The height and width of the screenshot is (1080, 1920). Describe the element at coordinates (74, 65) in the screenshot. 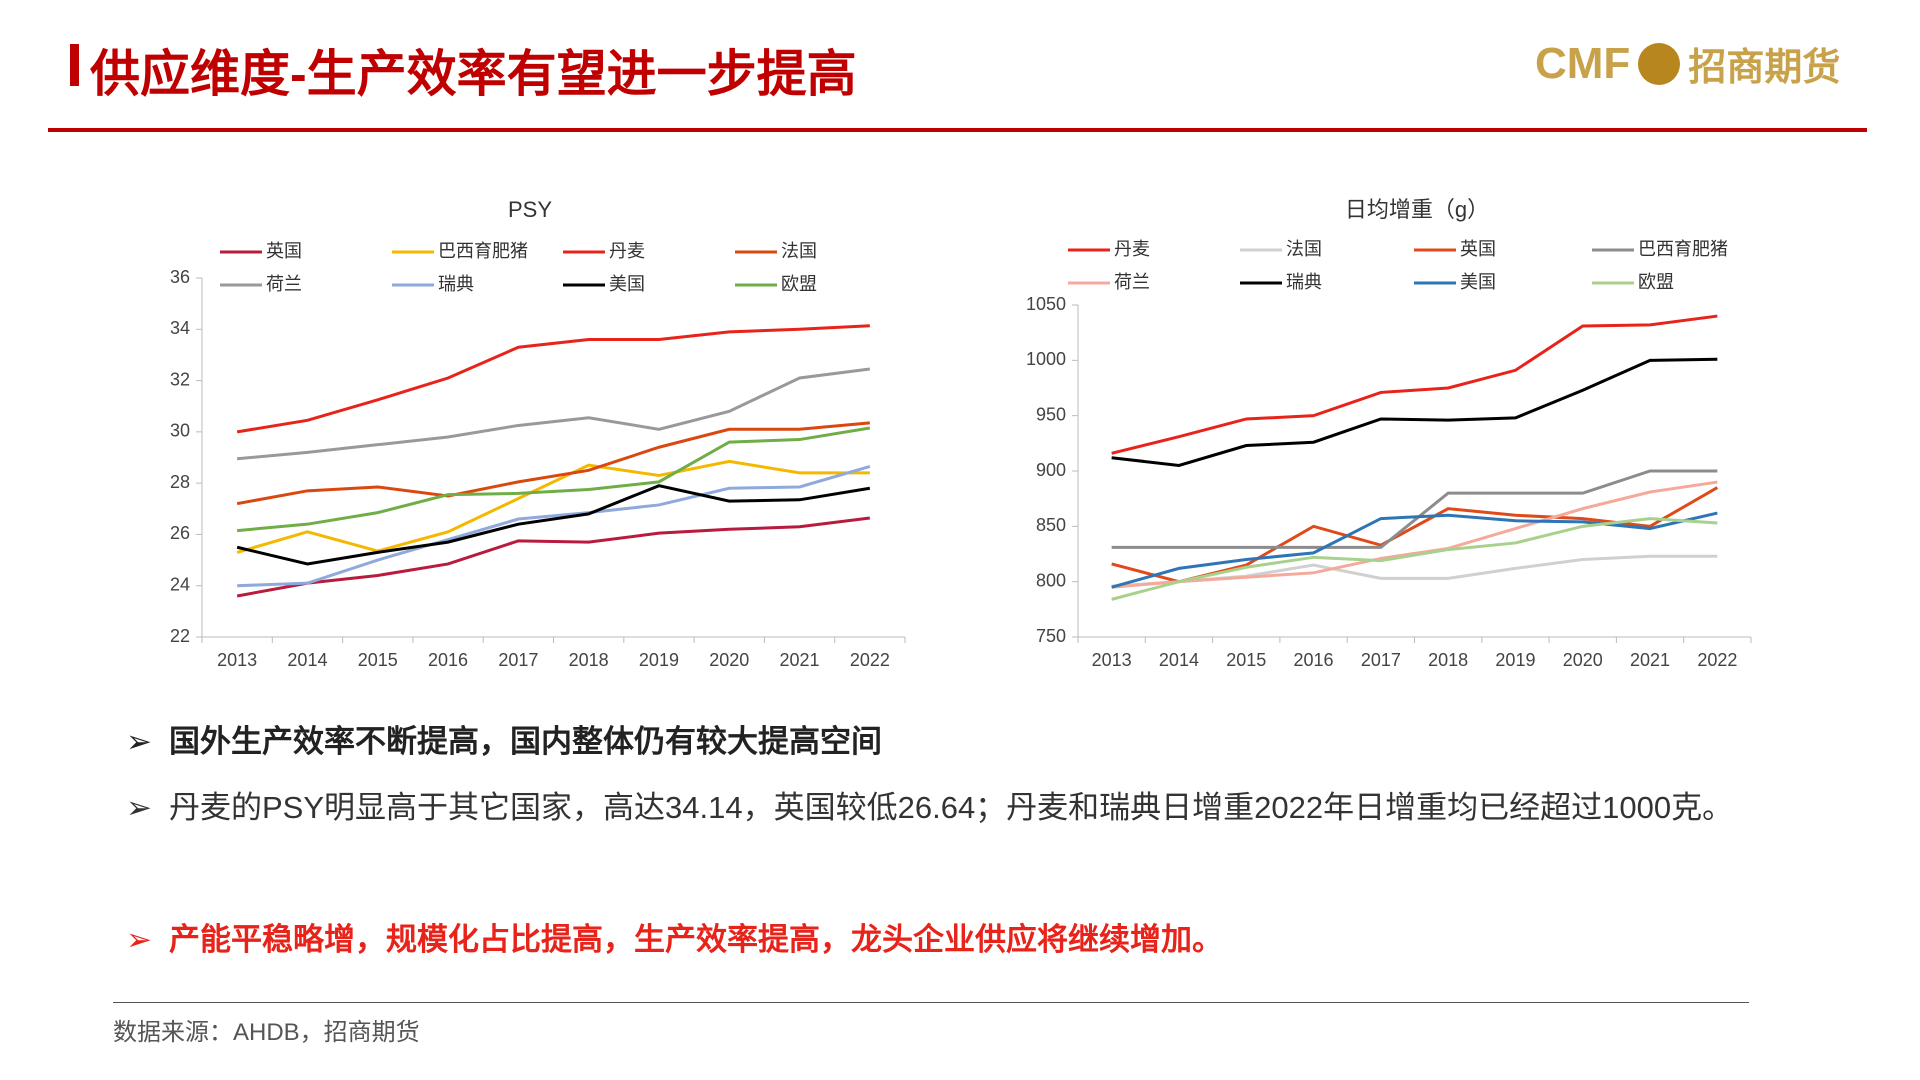

I see `title-bar` at that location.